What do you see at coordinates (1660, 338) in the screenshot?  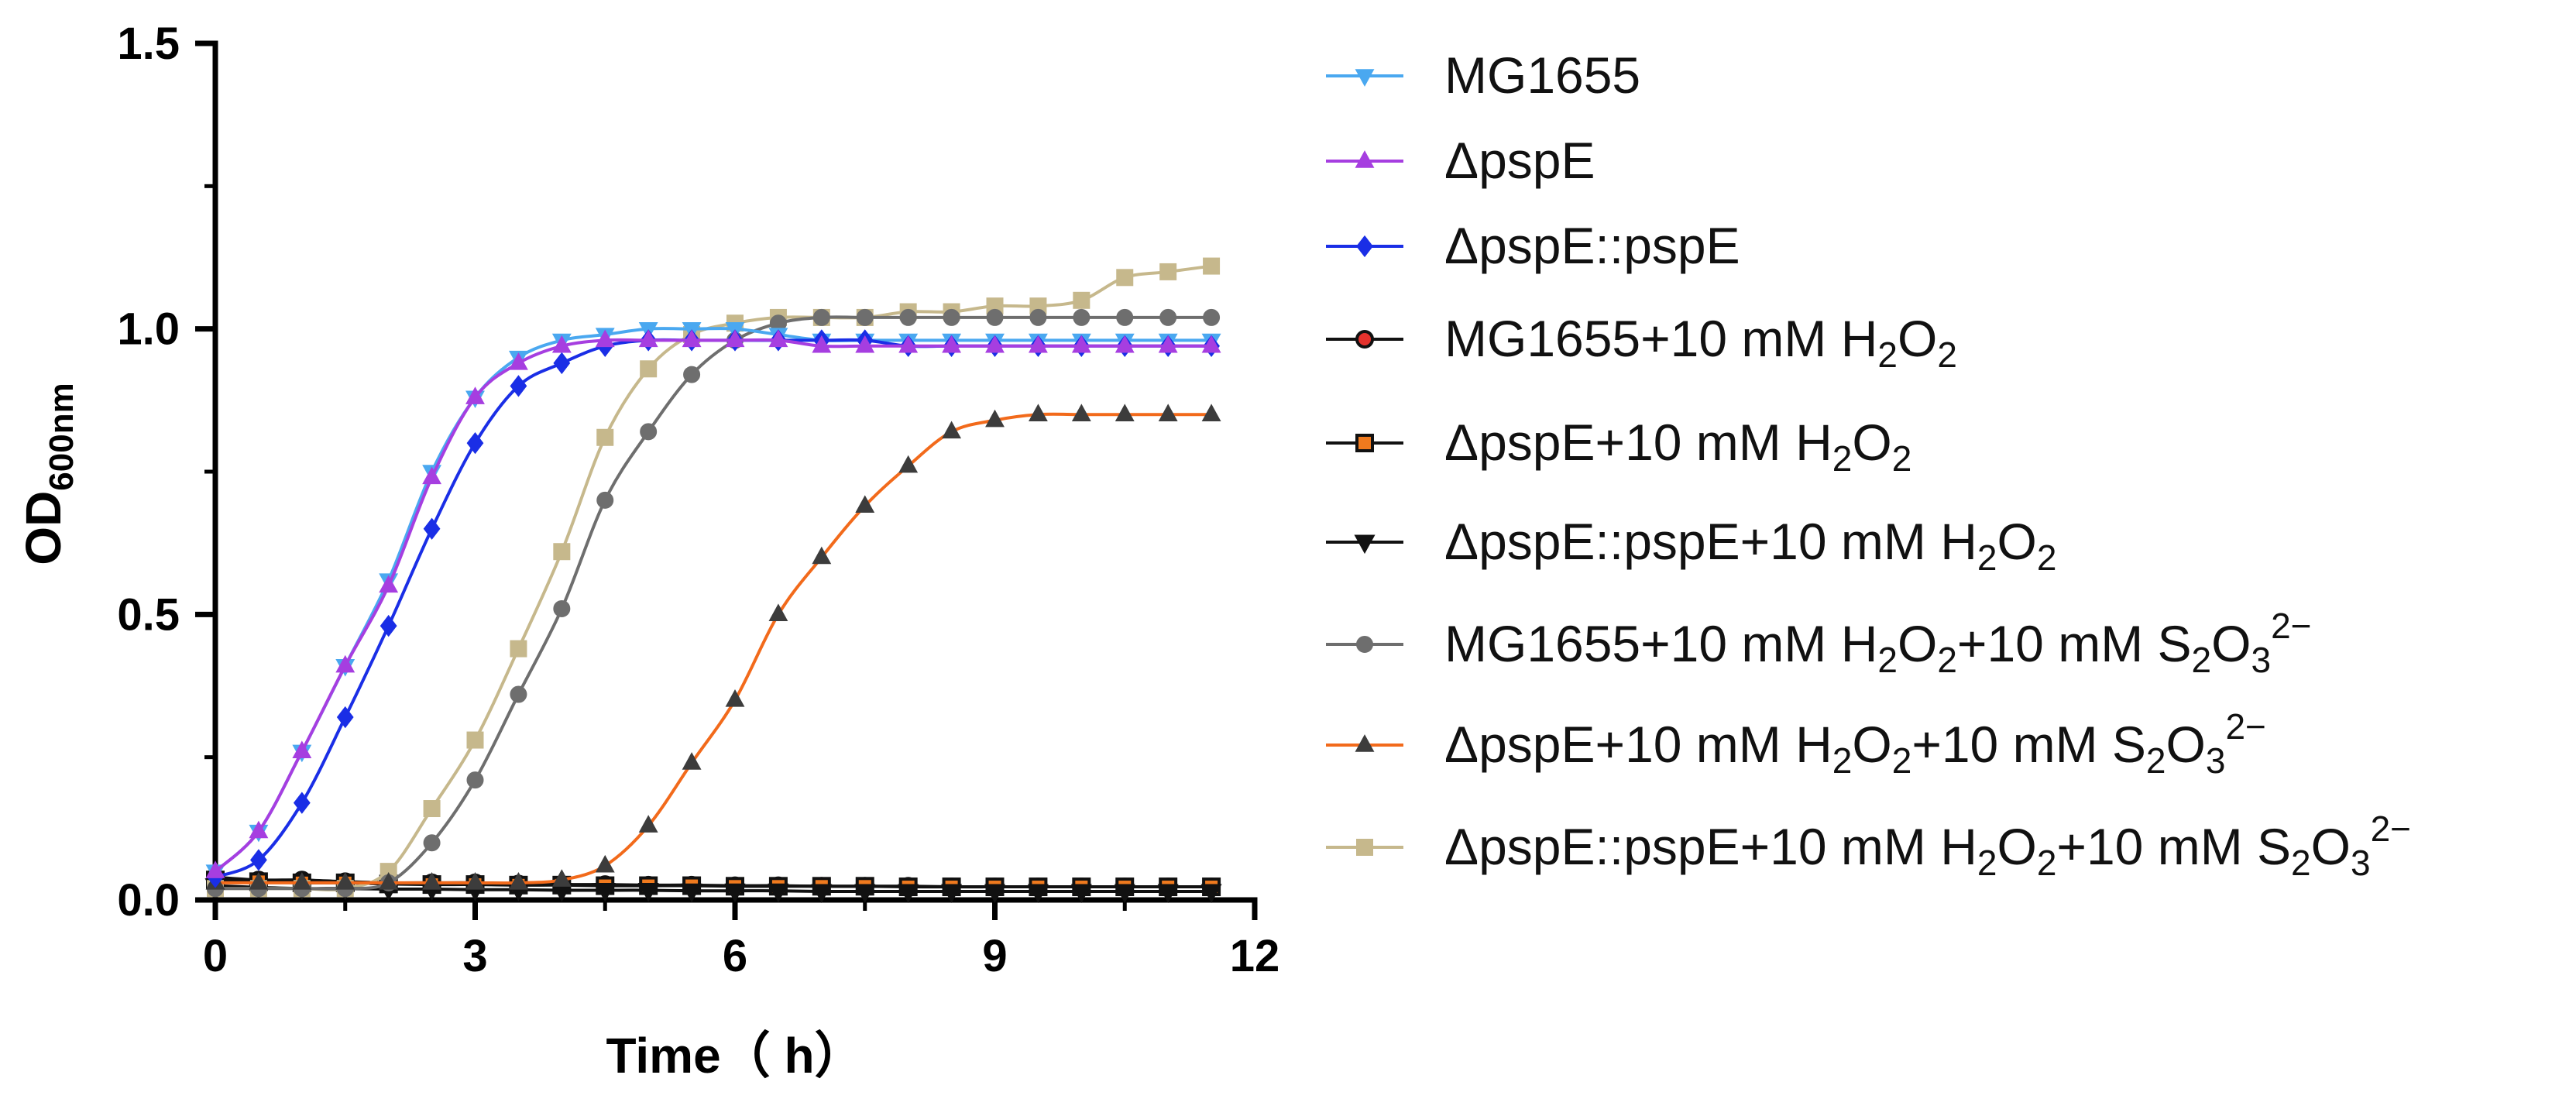 I see `legend-label-part: MG1655+10 mM H` at bounding box center [1660, 338].